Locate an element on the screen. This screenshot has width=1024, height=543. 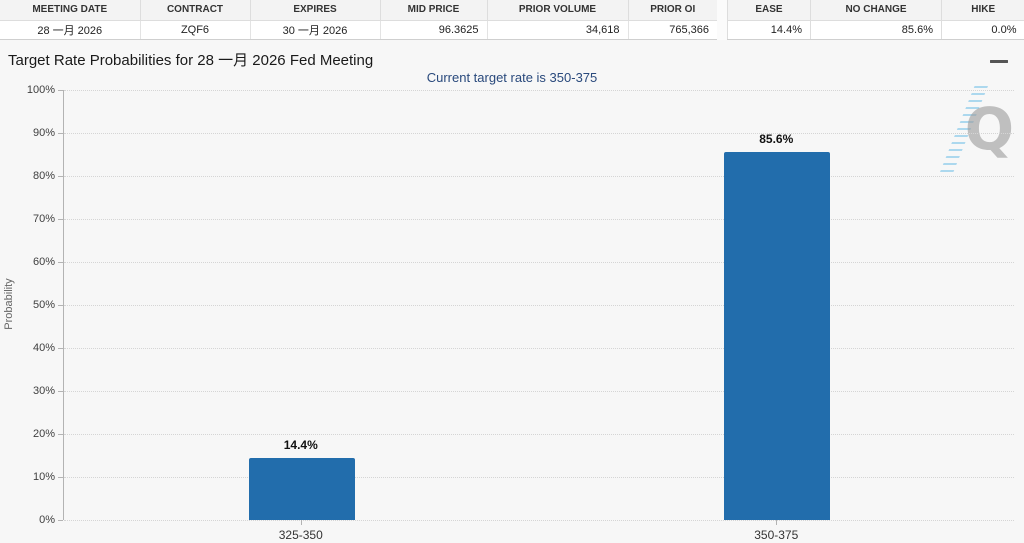
no-change-value: 85.6% is located at coordinates (876, 29).